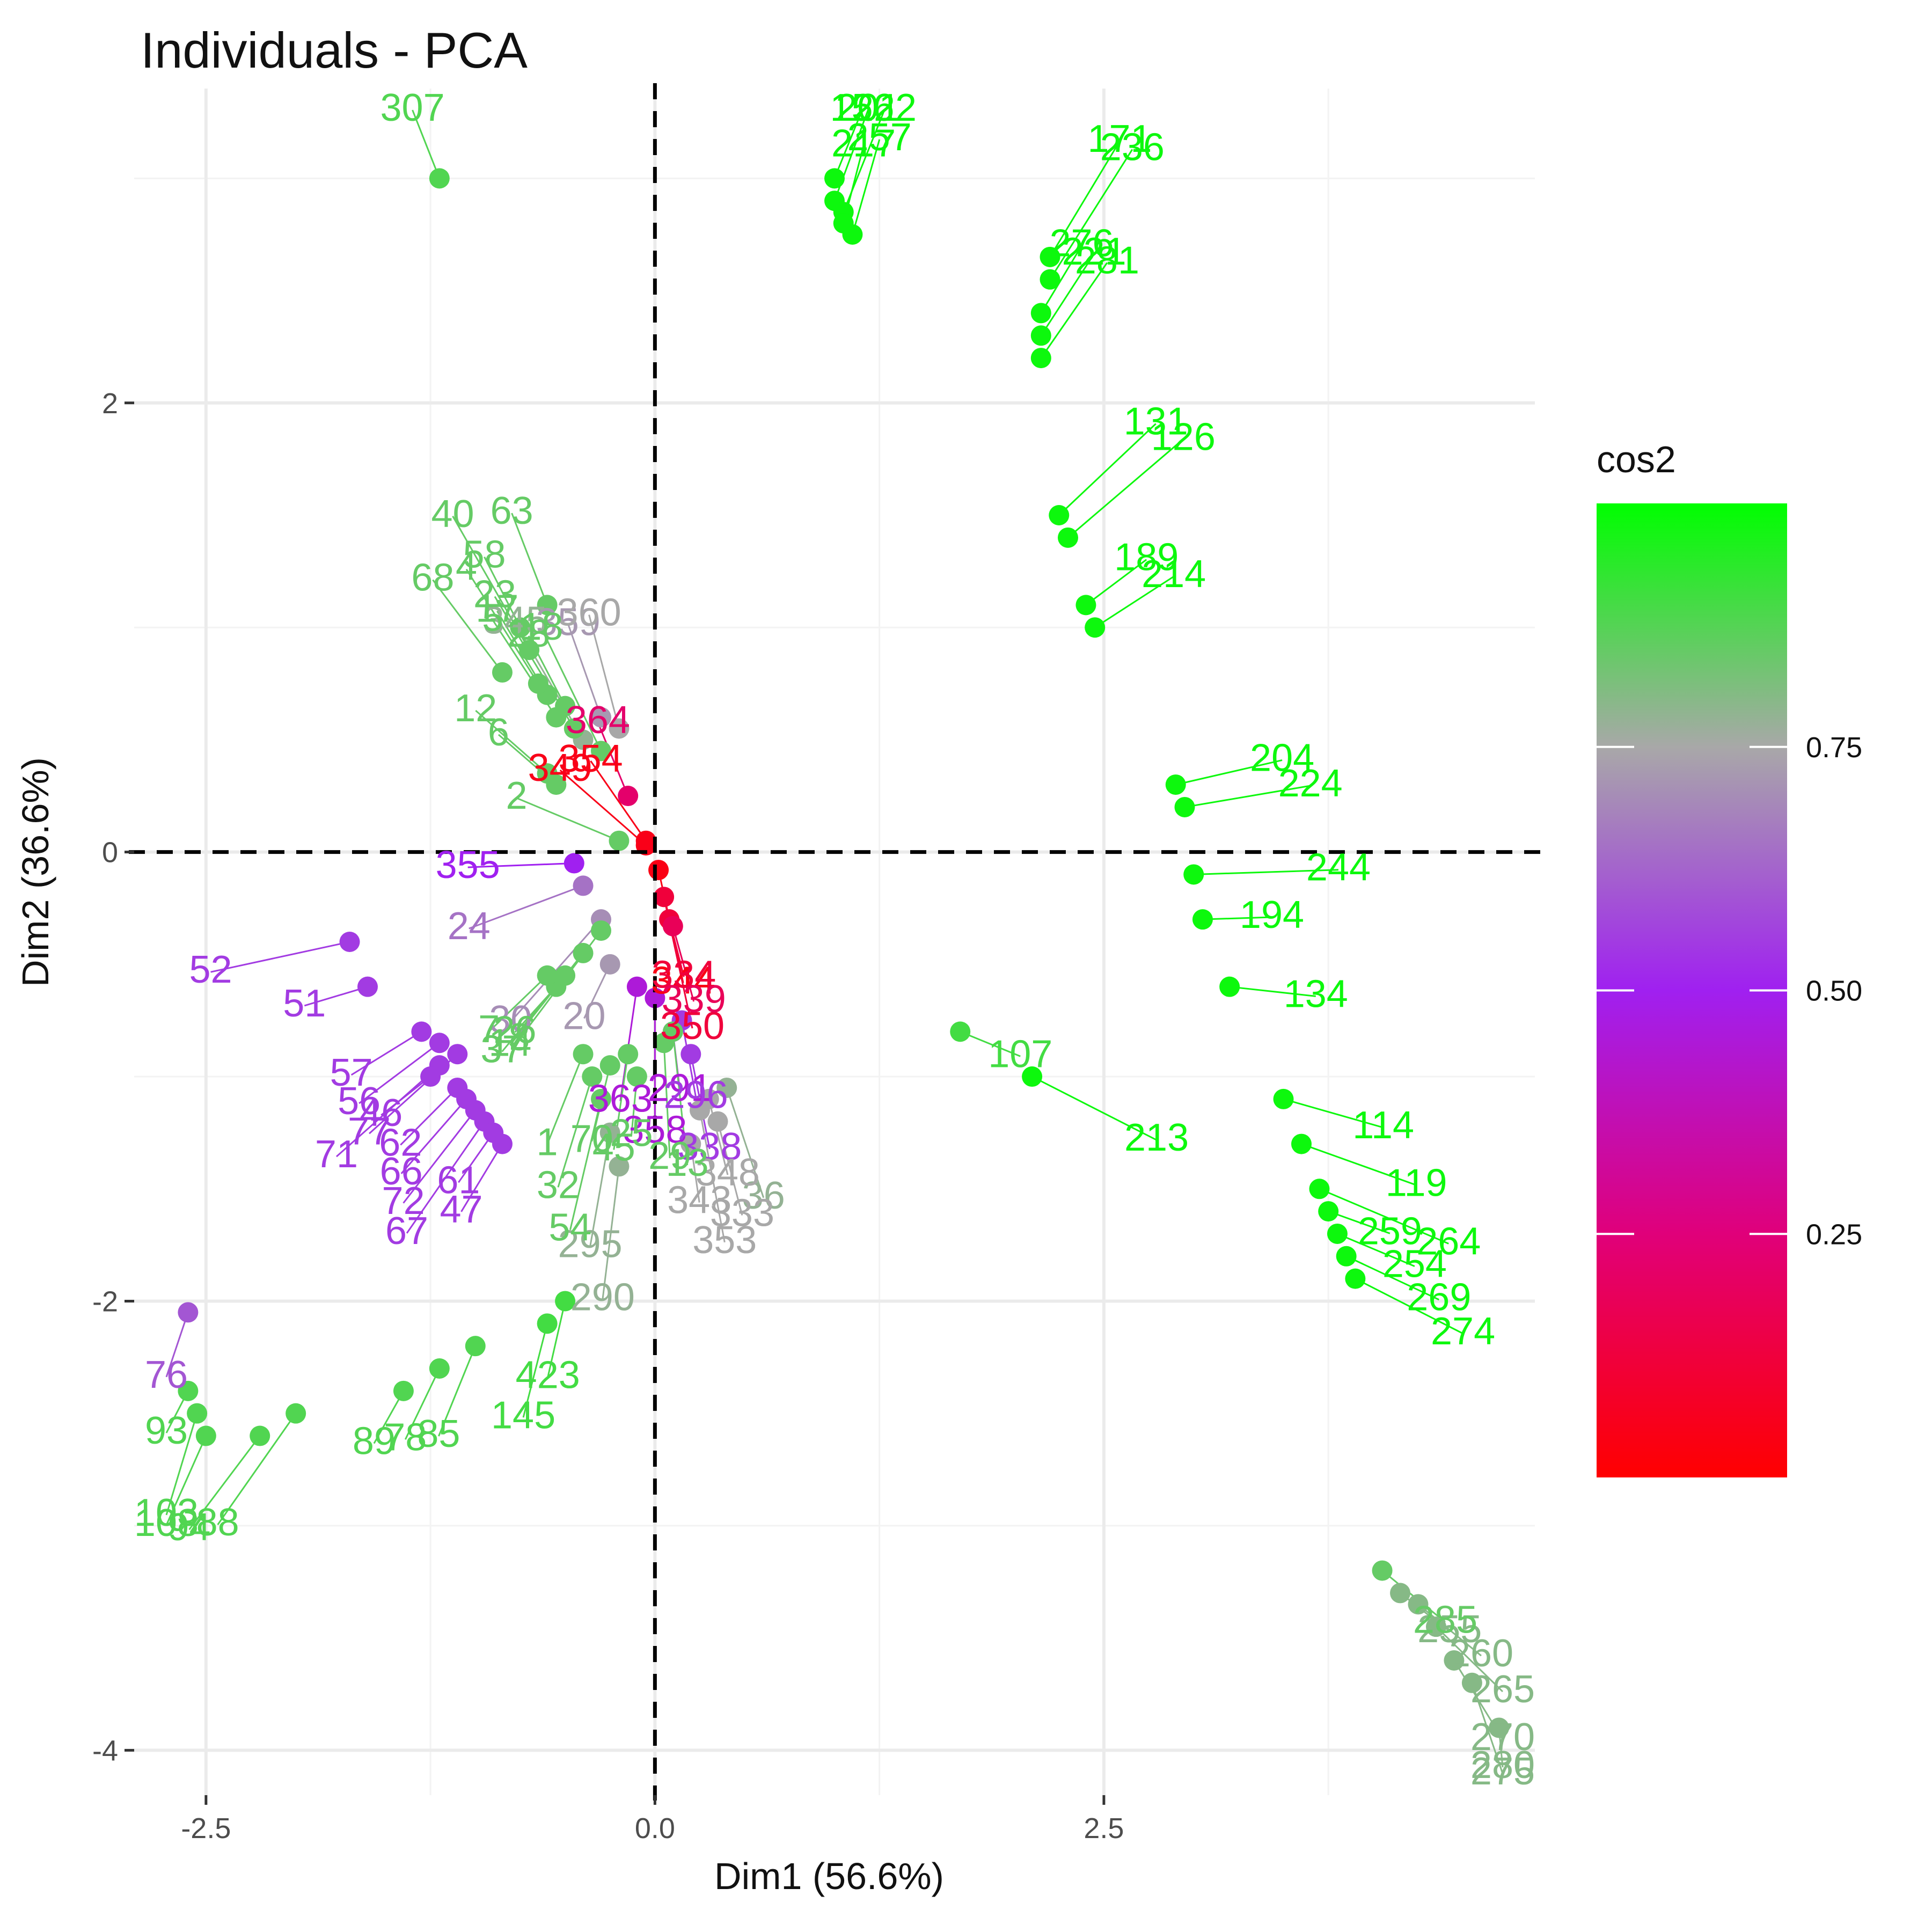  What do you see at coordinates (512, 510) in the screenshot?
I see `point-label-63: 63` at bounding box center [512, 510].